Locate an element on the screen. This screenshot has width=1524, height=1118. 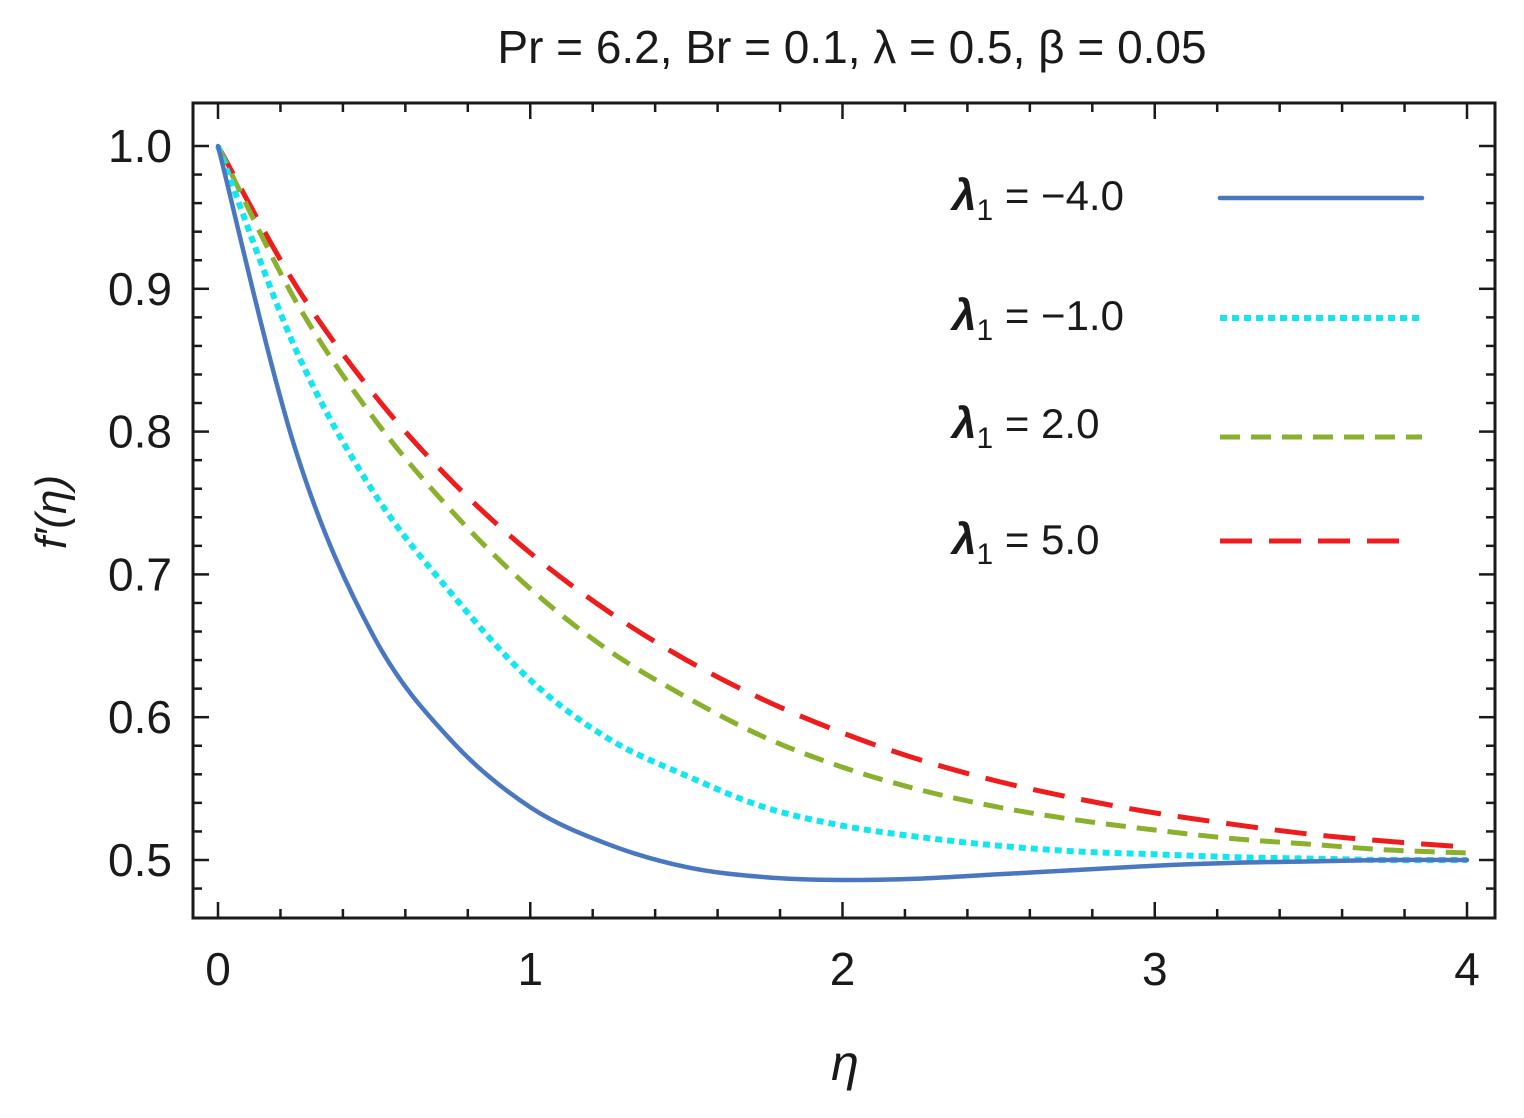
y-tick-label: 0.6 is located at coordinates (140, 717).